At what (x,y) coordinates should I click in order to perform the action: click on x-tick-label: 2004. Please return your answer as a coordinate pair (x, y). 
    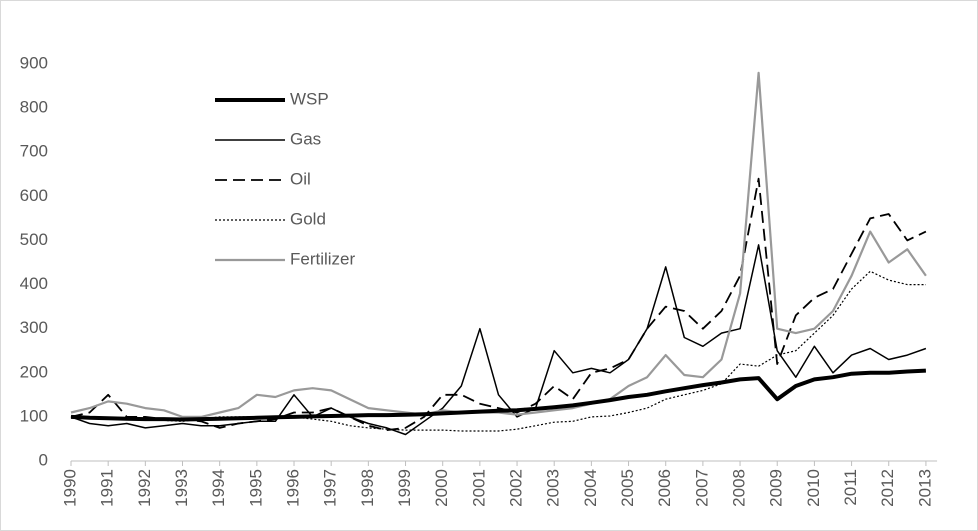
    Looking at the image, I should click on (590, 488).